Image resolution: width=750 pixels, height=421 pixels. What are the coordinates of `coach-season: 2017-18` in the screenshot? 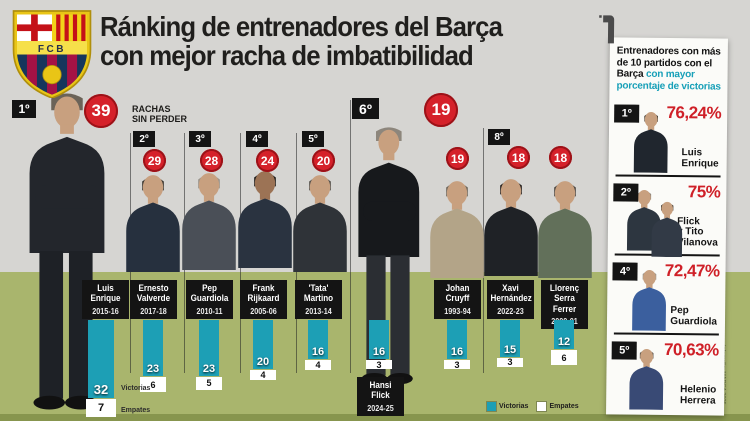 It's located at (153, 311).